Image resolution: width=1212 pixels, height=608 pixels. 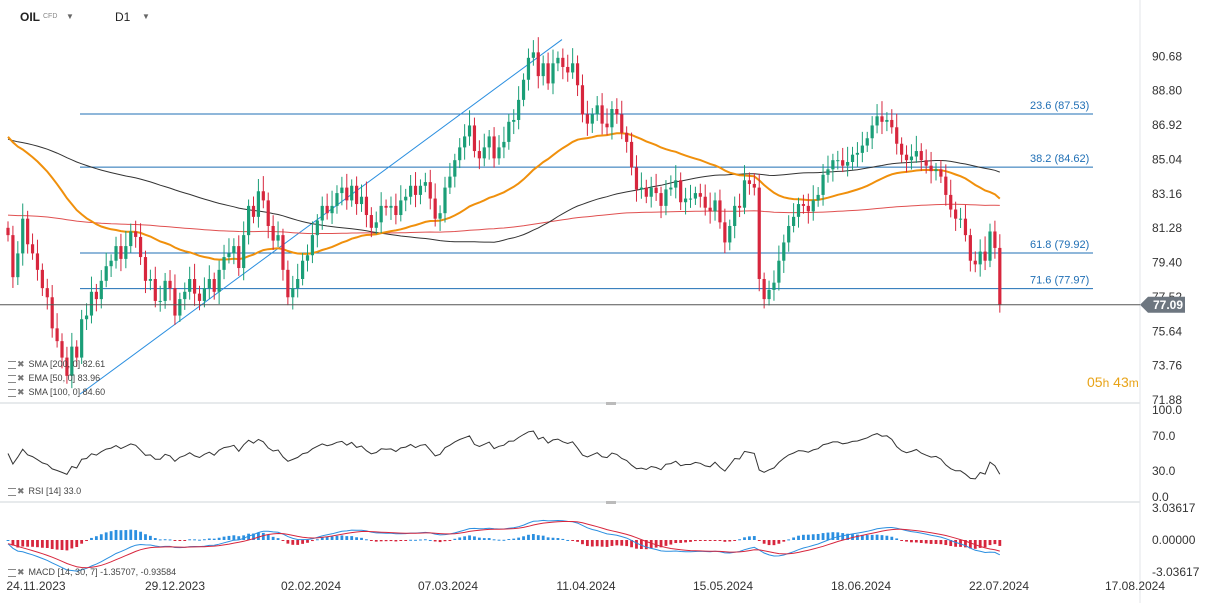 What do you see at coordinates (92, 572) in the screenshot?
I see `legend-macd: ✖ MACD [14, 30, 7] -1.35707, -0.93584` at bounding box center [92, 572].